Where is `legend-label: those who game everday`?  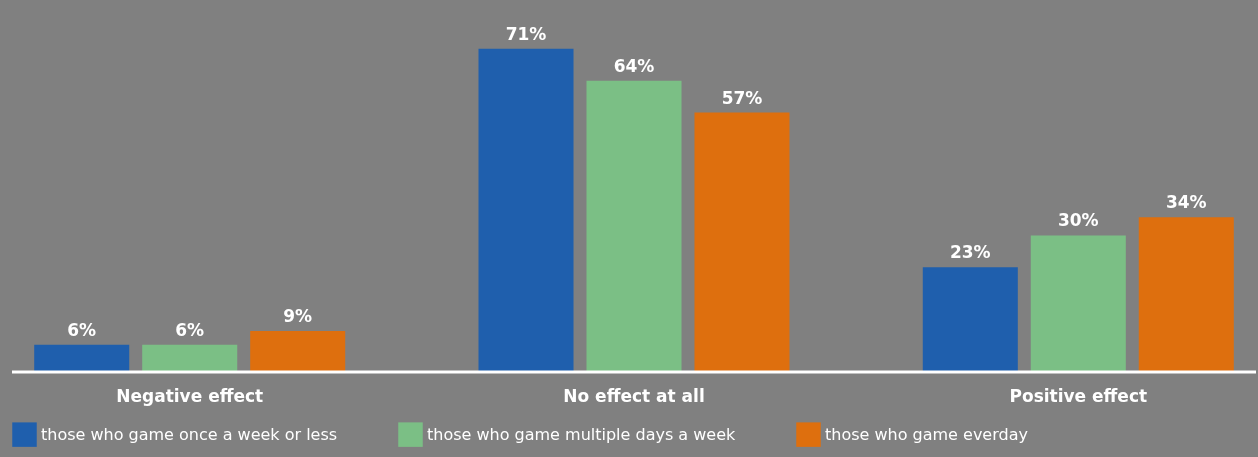 legend-label: those who game everday is located at coordinates (926, 434).